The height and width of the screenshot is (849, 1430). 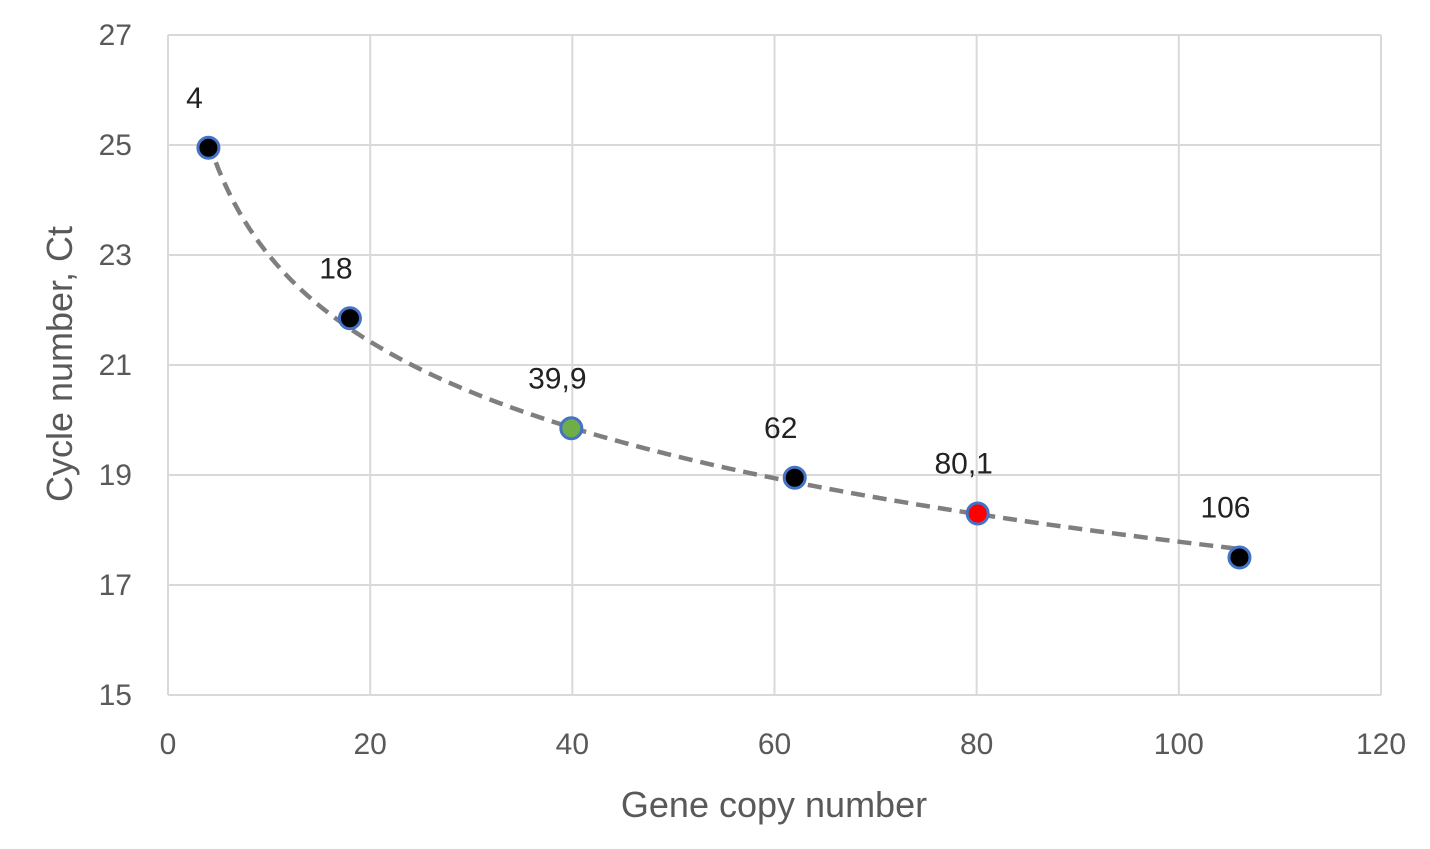 I want to click on y-tick-label-27: 27, so click(x=115, y=35).